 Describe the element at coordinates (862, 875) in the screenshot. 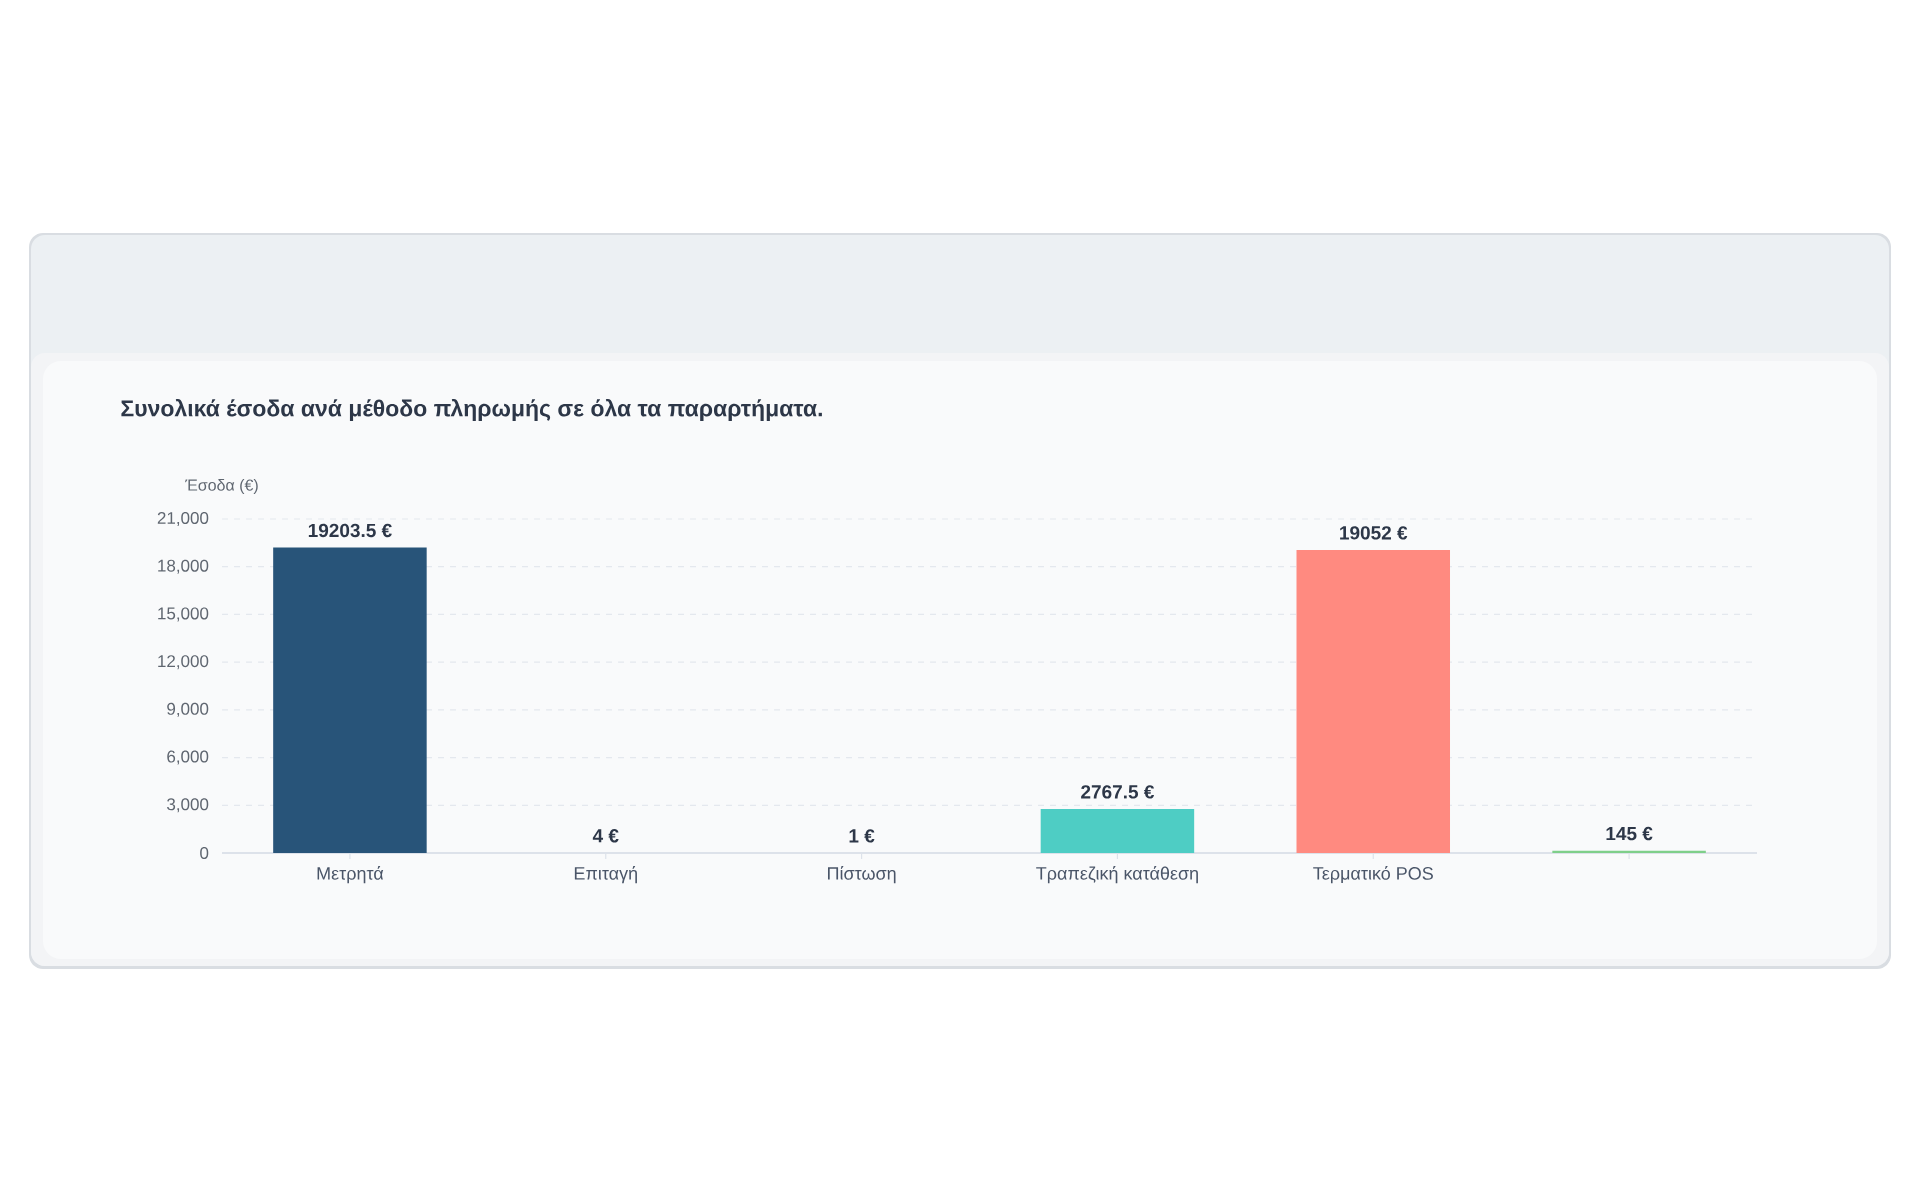

I see `x-tick-label: Πίστωση` at that location.